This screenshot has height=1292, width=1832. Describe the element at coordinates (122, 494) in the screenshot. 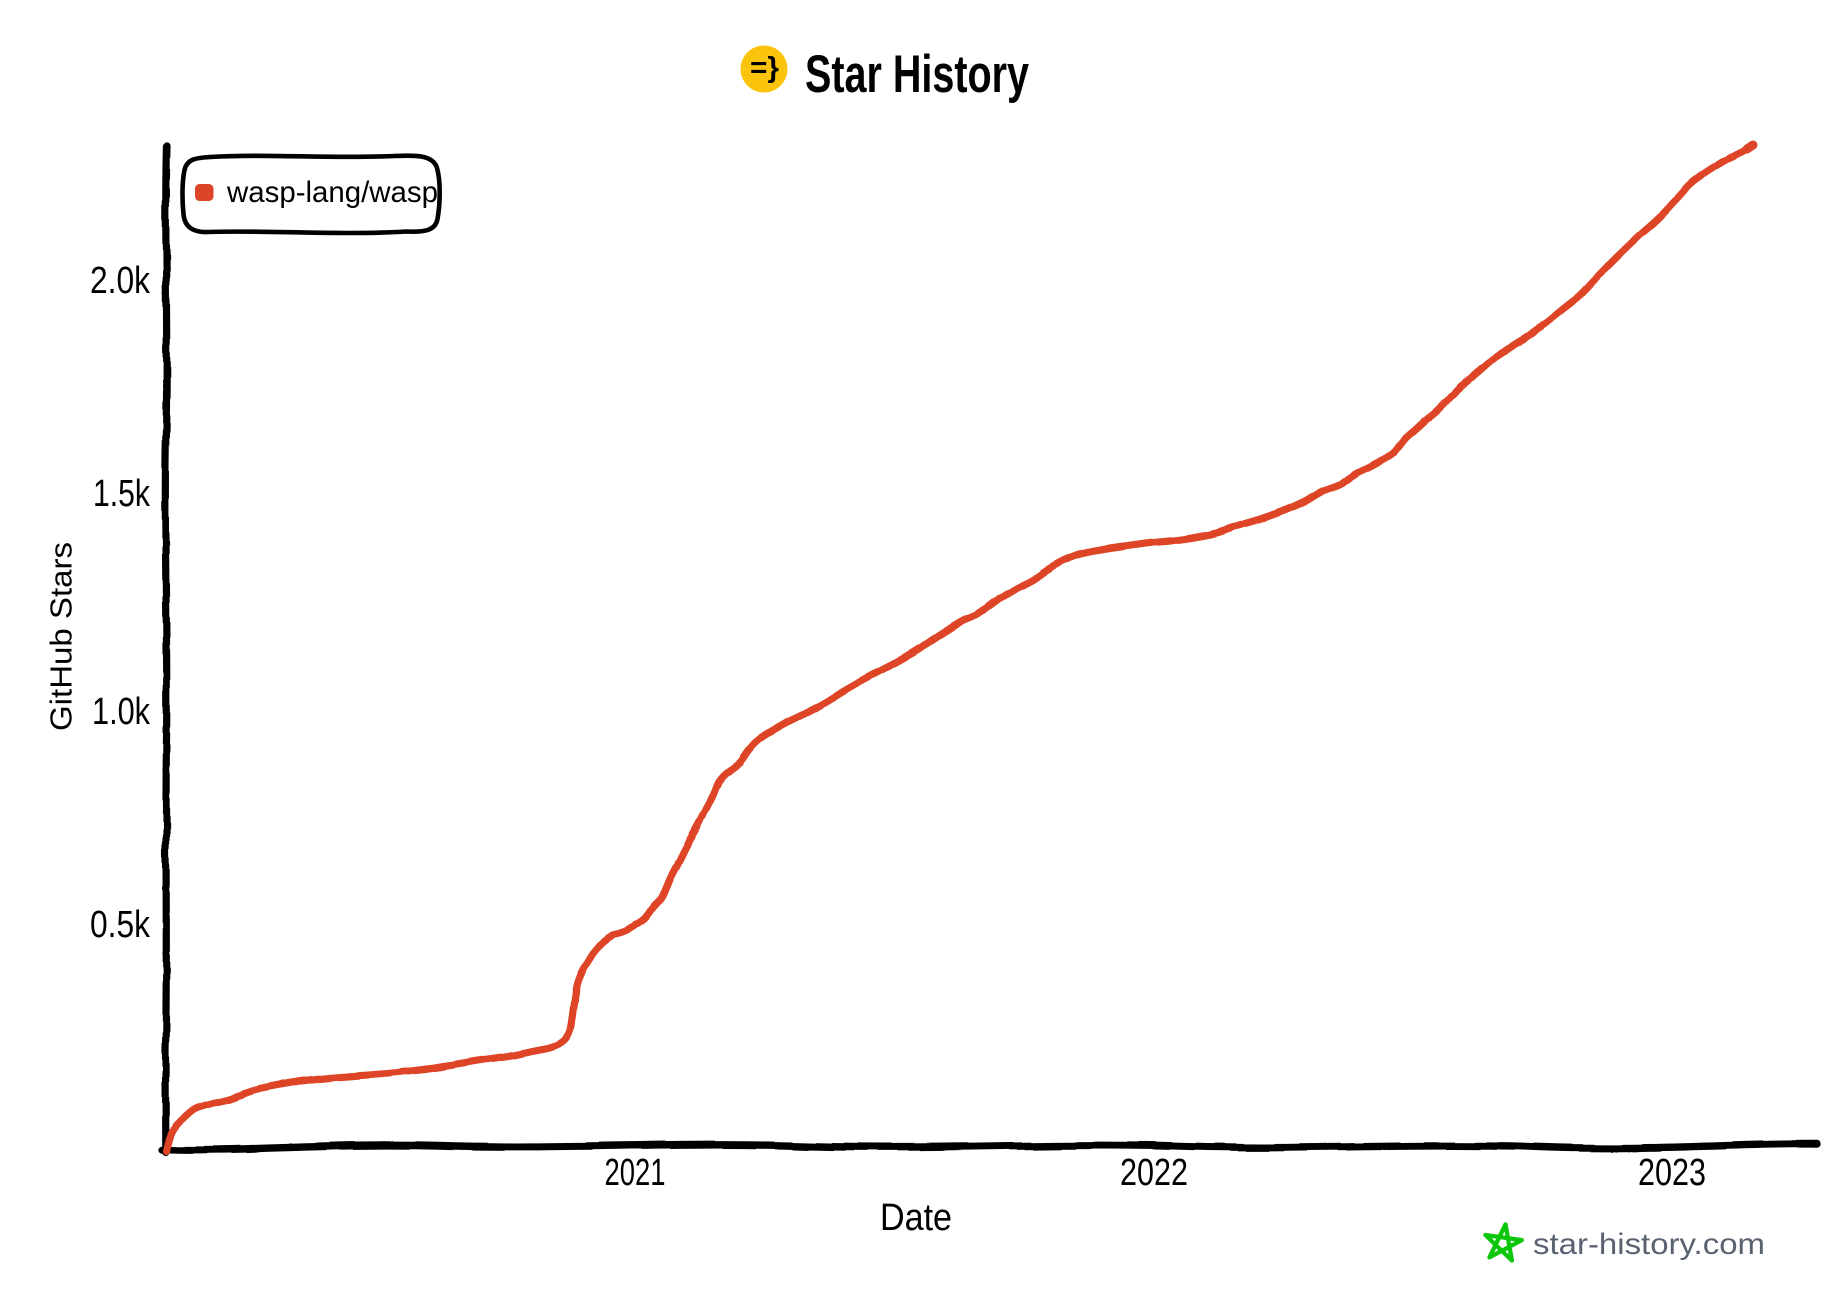

I see `svg-text: 1.5k` at that location.